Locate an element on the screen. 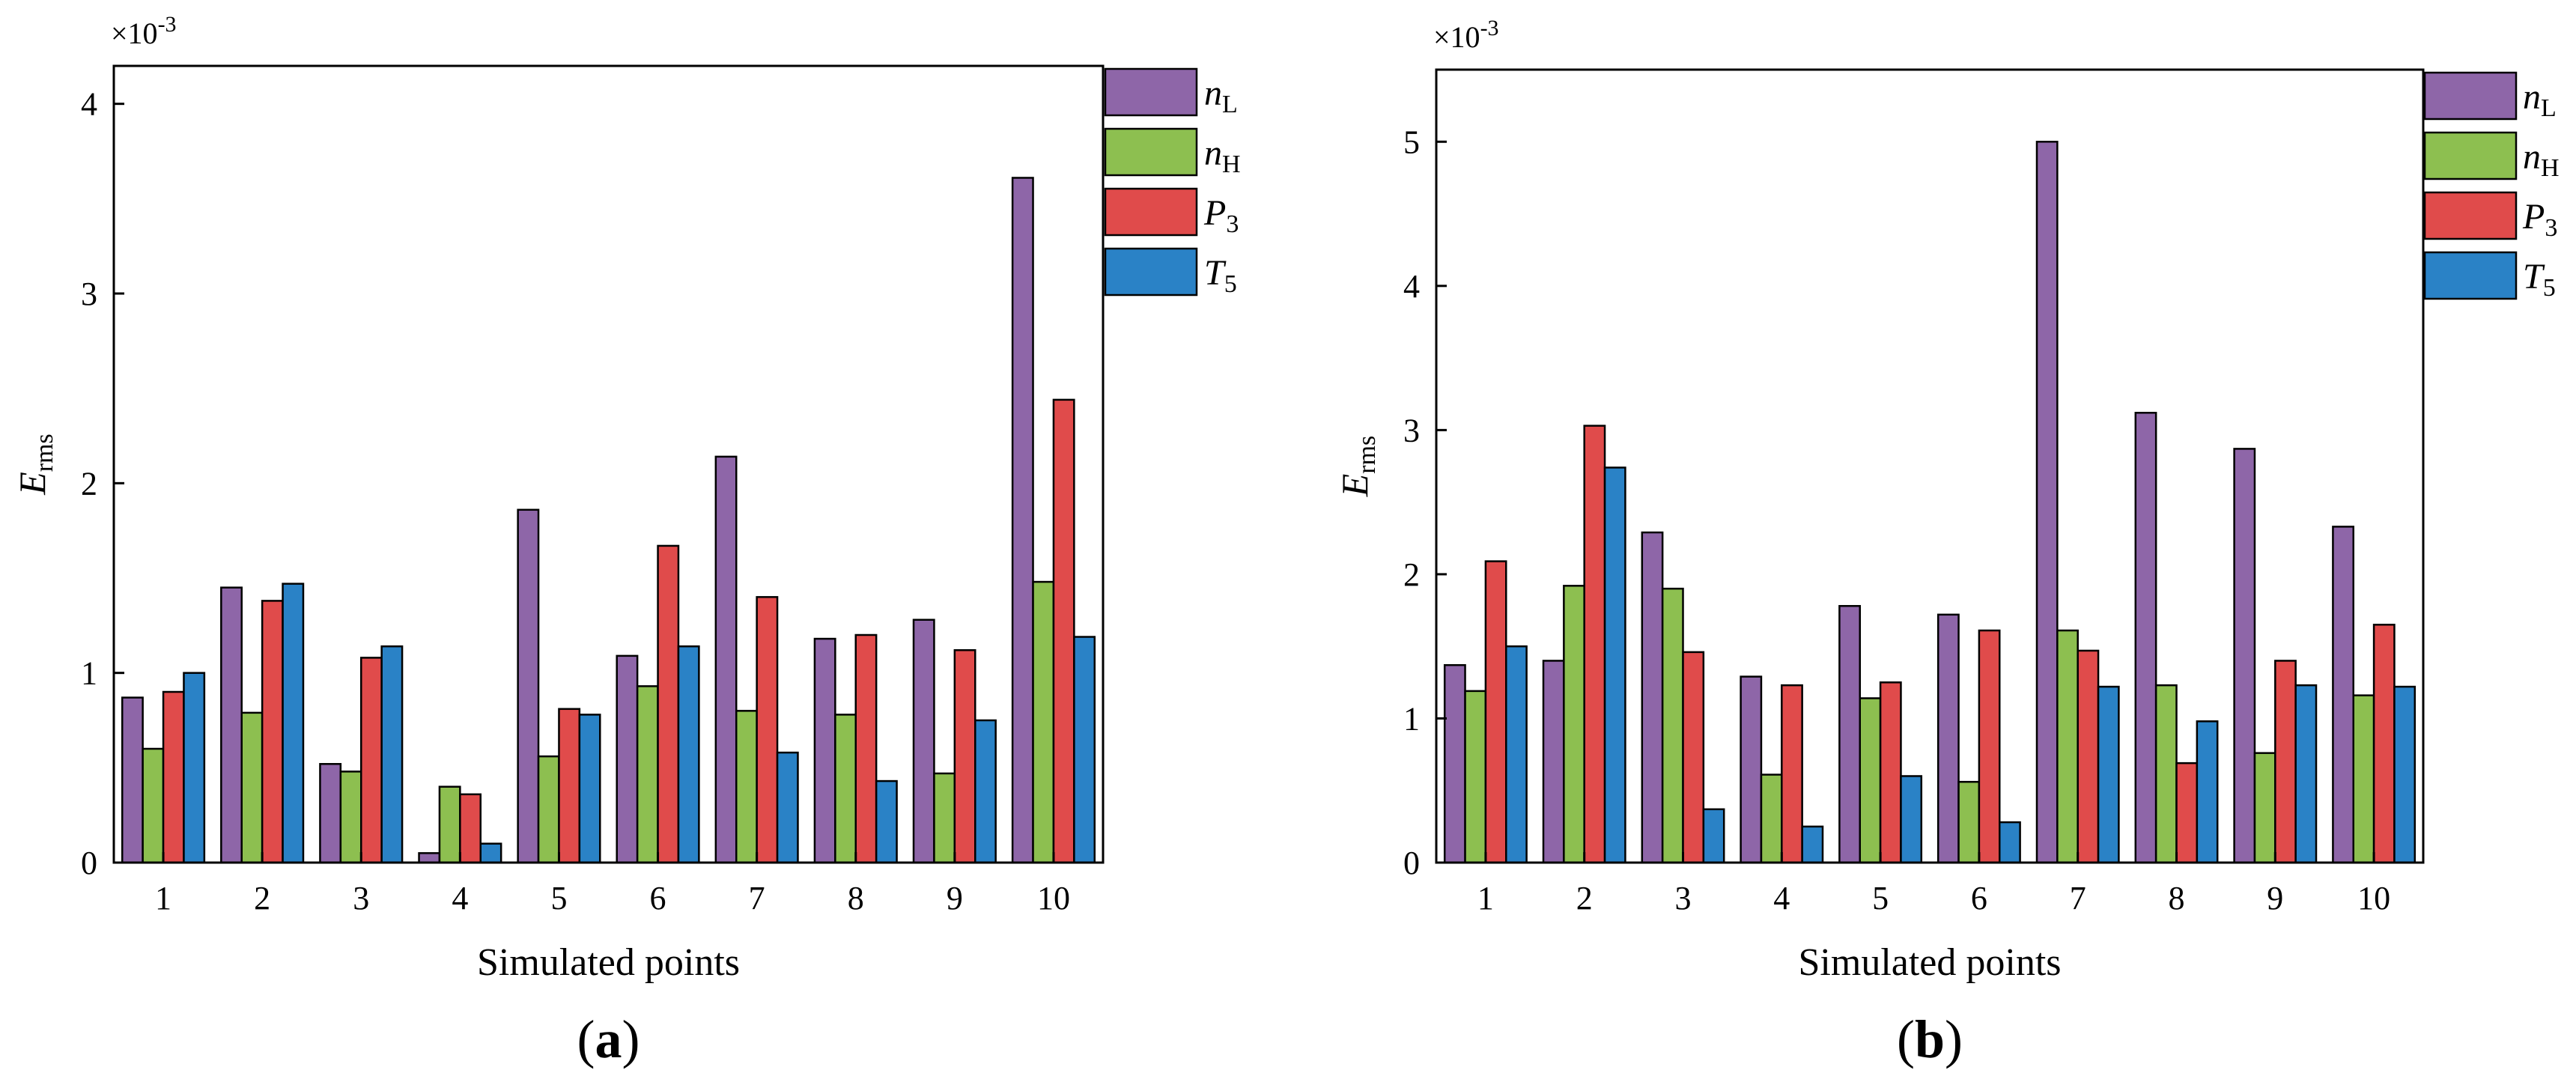 This screenshot has height=1076, width=2576. x-tick-label: 10 is located at coordinates (2373, 898).